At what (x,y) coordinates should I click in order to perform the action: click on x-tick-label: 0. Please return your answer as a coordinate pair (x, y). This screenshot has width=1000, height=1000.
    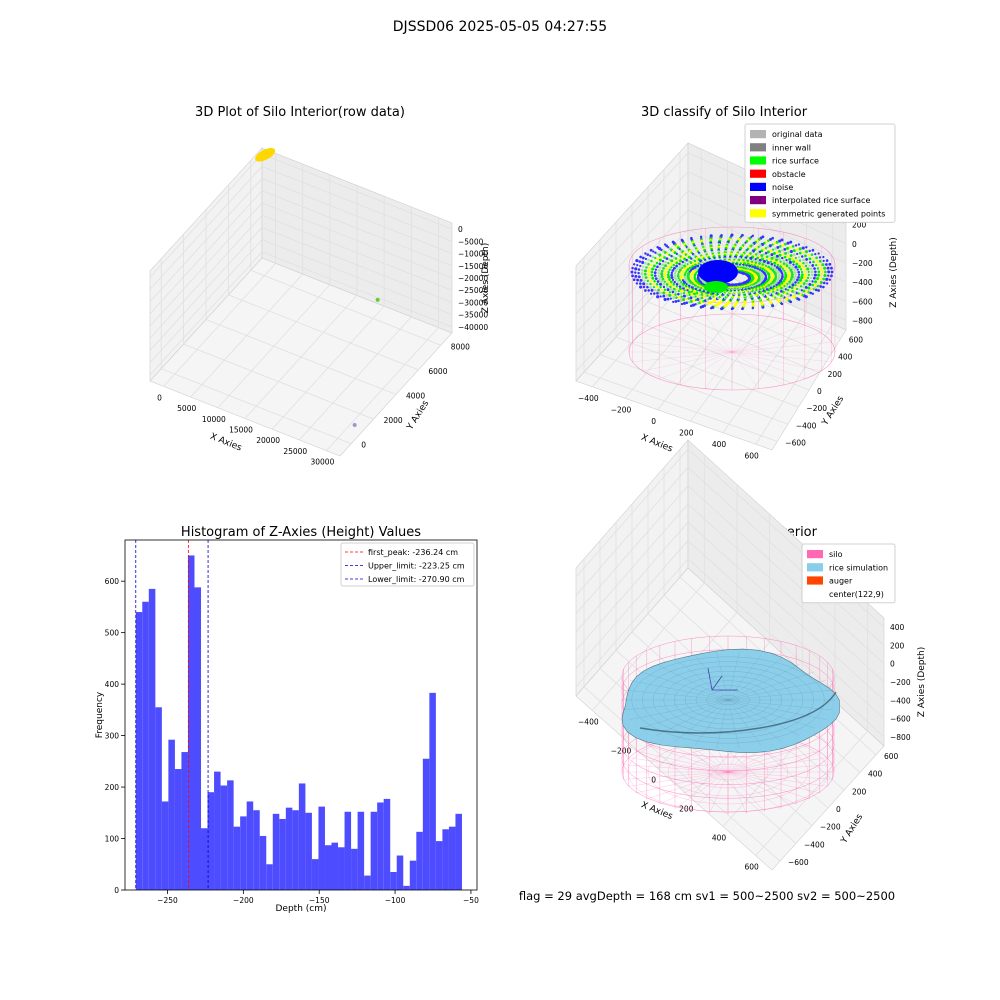
    Looking at the image, I should click on (159, 397).